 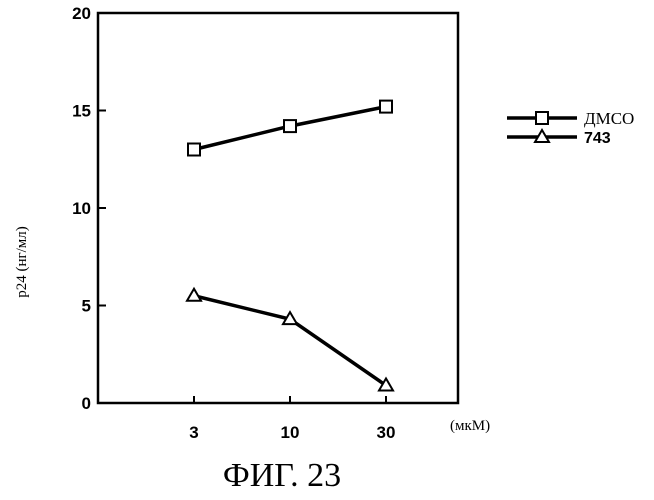 What do you see at coordinates (597, 138) in the screenshot?
I see `legend-label: 743` at bounding box center [597, 138].